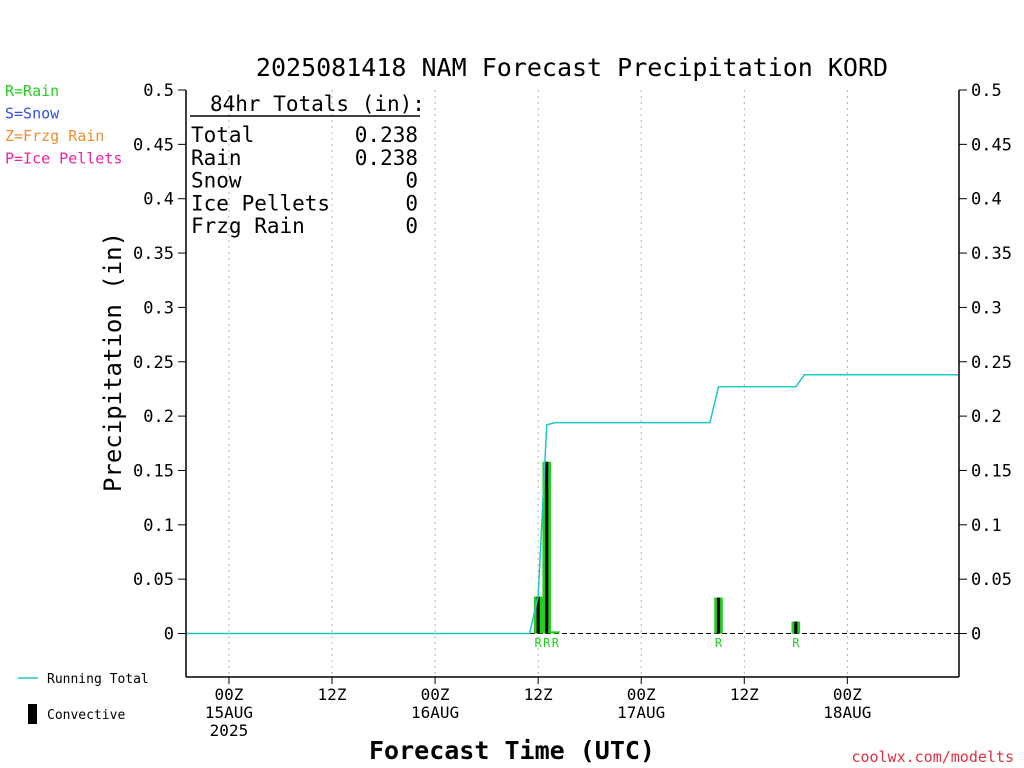  Describe the element at coordinates (169, 635) in the screenshot. I see `y-tick-label-left: 0` at that location.